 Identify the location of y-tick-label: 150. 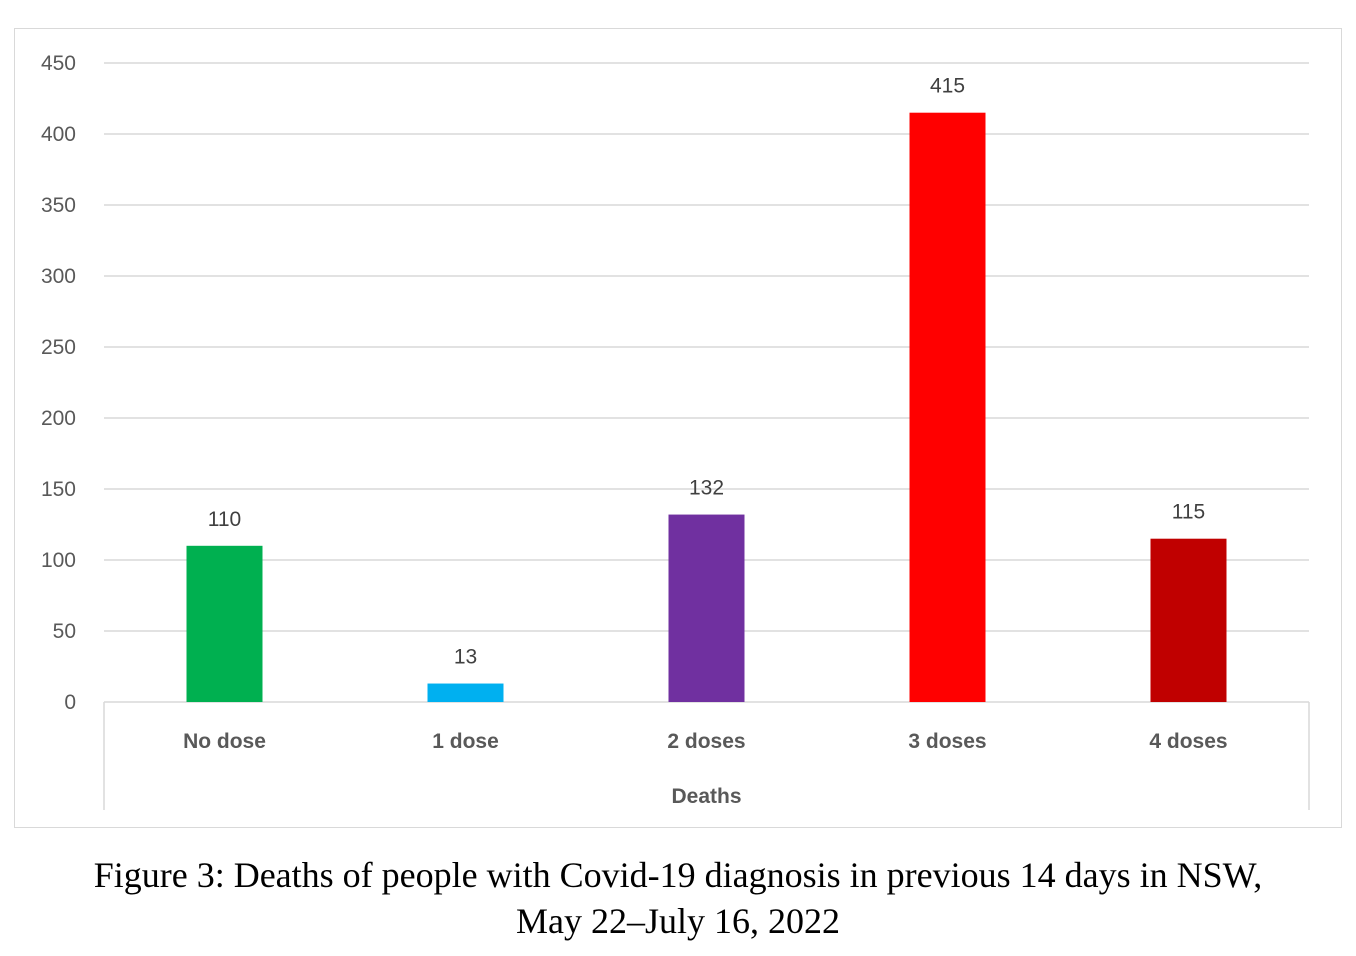
(58, 489).